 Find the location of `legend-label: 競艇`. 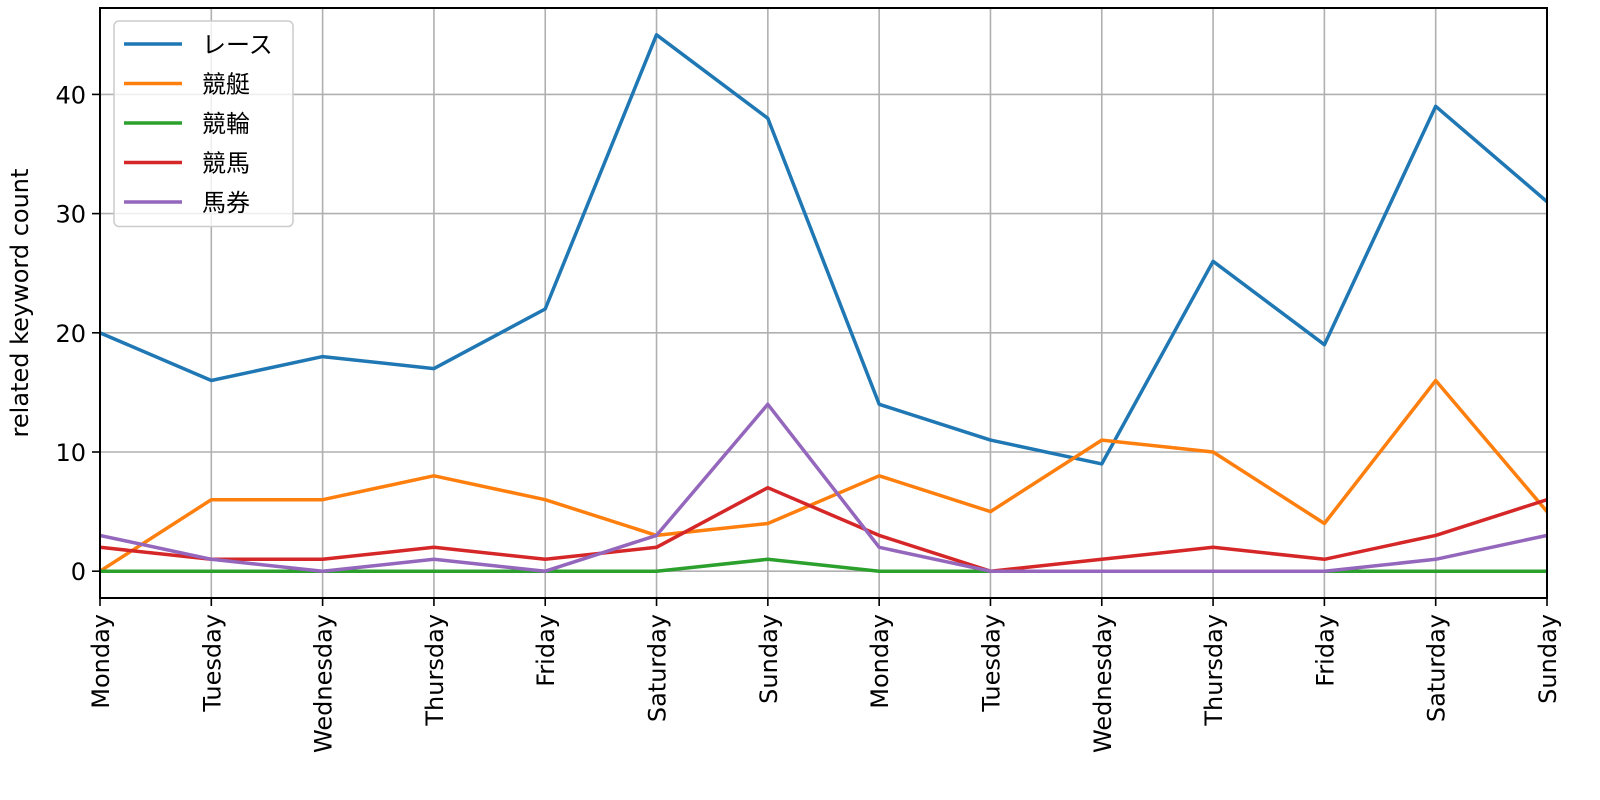

legend-label: 競艇 is located at coordinates (226, 85).